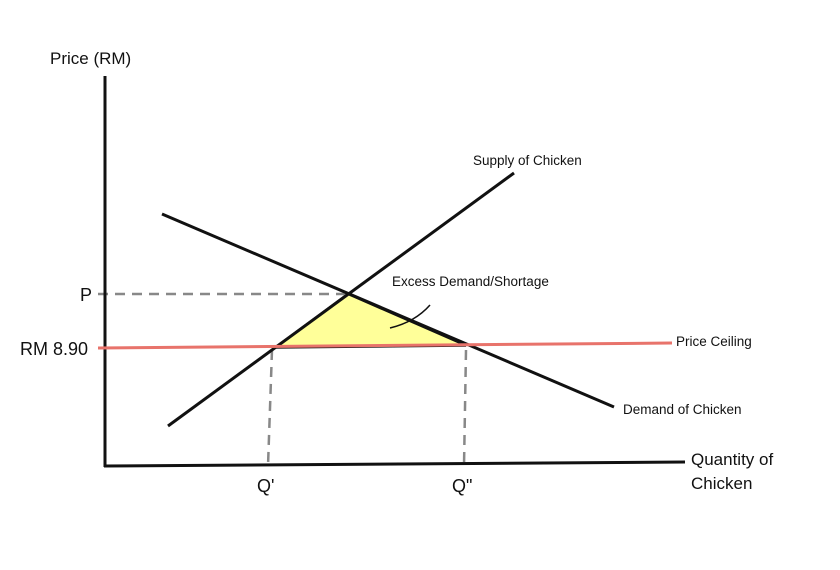  What do you see at coordinates (410, 316) in the screenshot?
I see `shortage-pointer` at bounding box center [410, 316].